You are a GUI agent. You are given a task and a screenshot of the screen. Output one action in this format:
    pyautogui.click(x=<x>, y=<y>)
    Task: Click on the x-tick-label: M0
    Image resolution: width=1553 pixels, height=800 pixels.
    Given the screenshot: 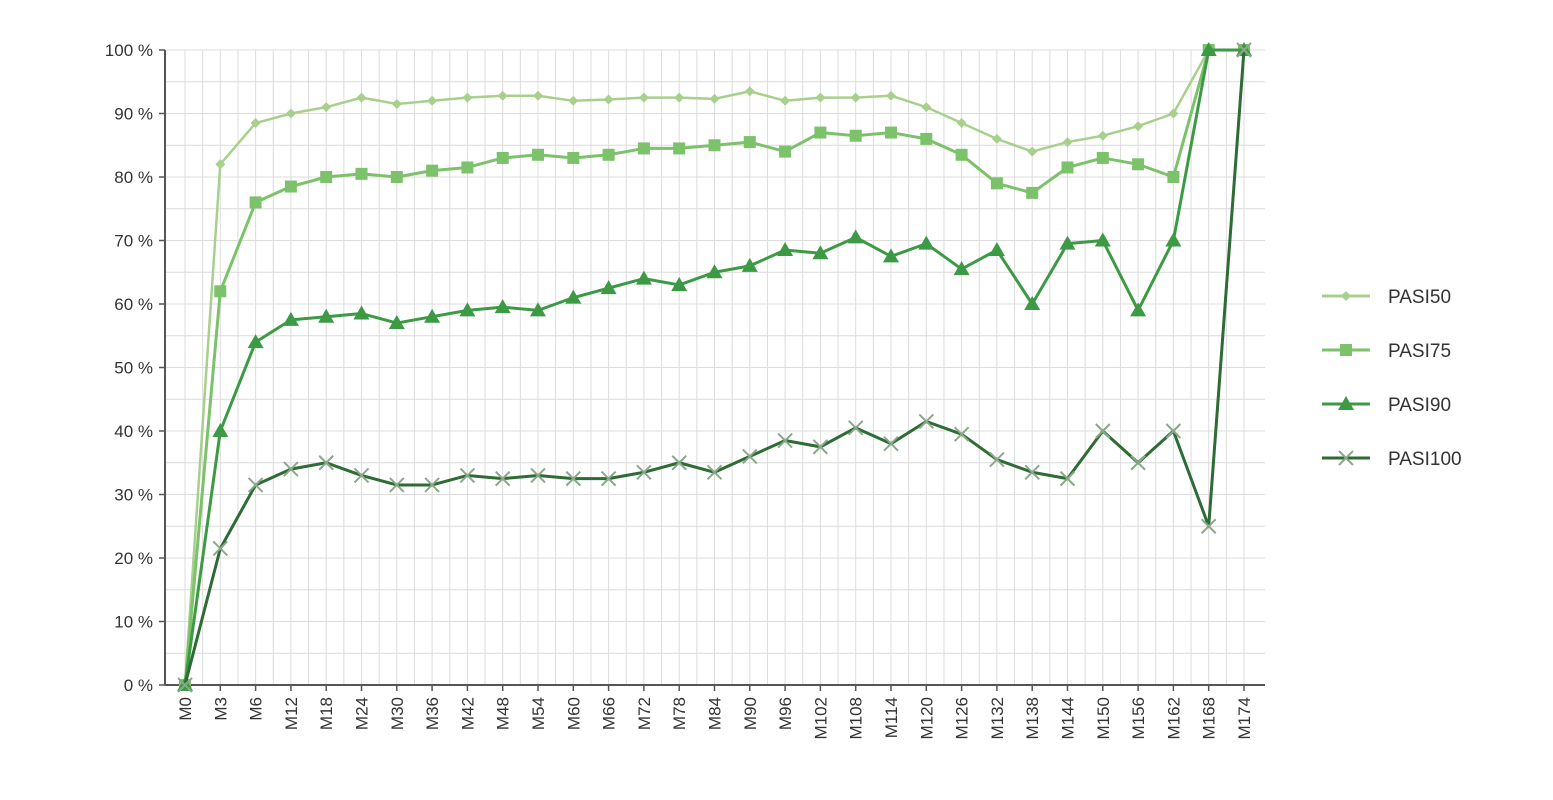 What is the action you would take?
    pyautogui.click(x=185, y=709)
    